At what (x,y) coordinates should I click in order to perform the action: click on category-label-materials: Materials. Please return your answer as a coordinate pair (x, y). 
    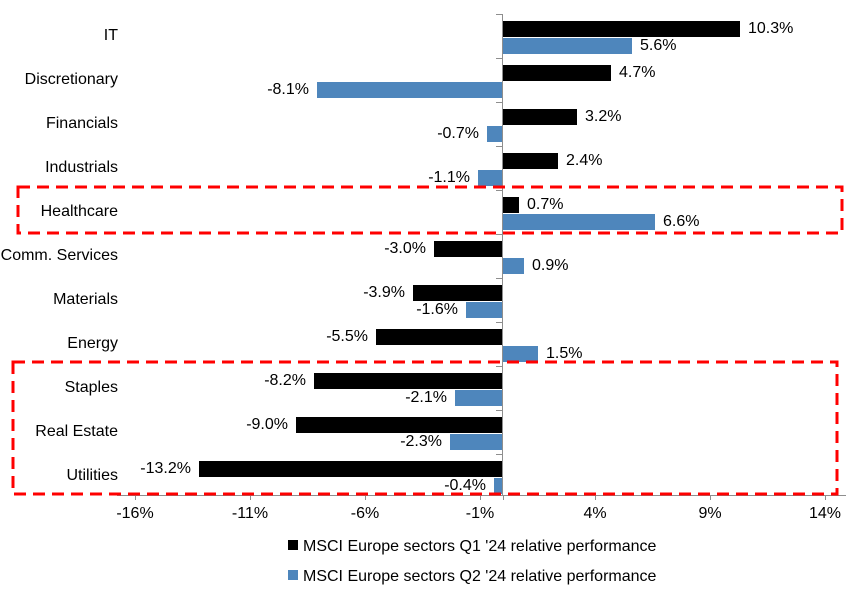
    Looking at the image, I should click on (85, 299).